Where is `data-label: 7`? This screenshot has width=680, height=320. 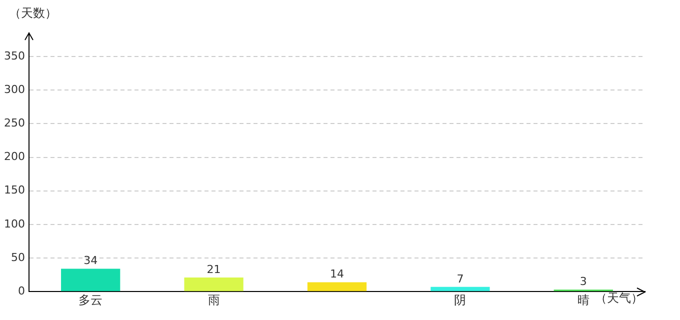 data-label: 7 is located at coordinates (460, 279).